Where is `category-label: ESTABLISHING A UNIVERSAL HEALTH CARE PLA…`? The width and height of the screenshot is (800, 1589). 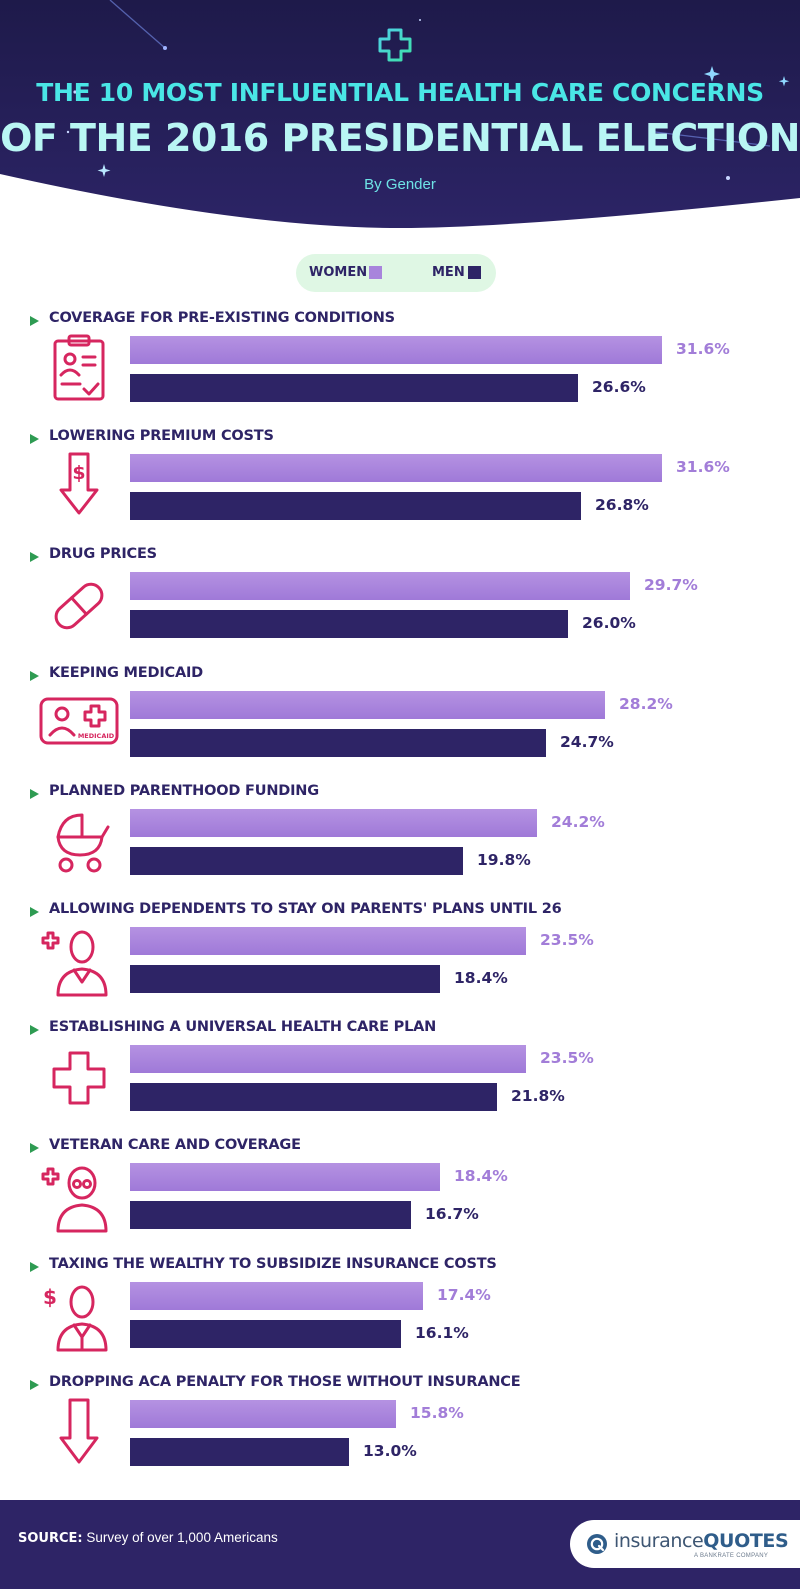
category-label: ESTABLISHING A UNIVERSAL HEALTH CARE PLA… is located at coordinates (243, 1027).